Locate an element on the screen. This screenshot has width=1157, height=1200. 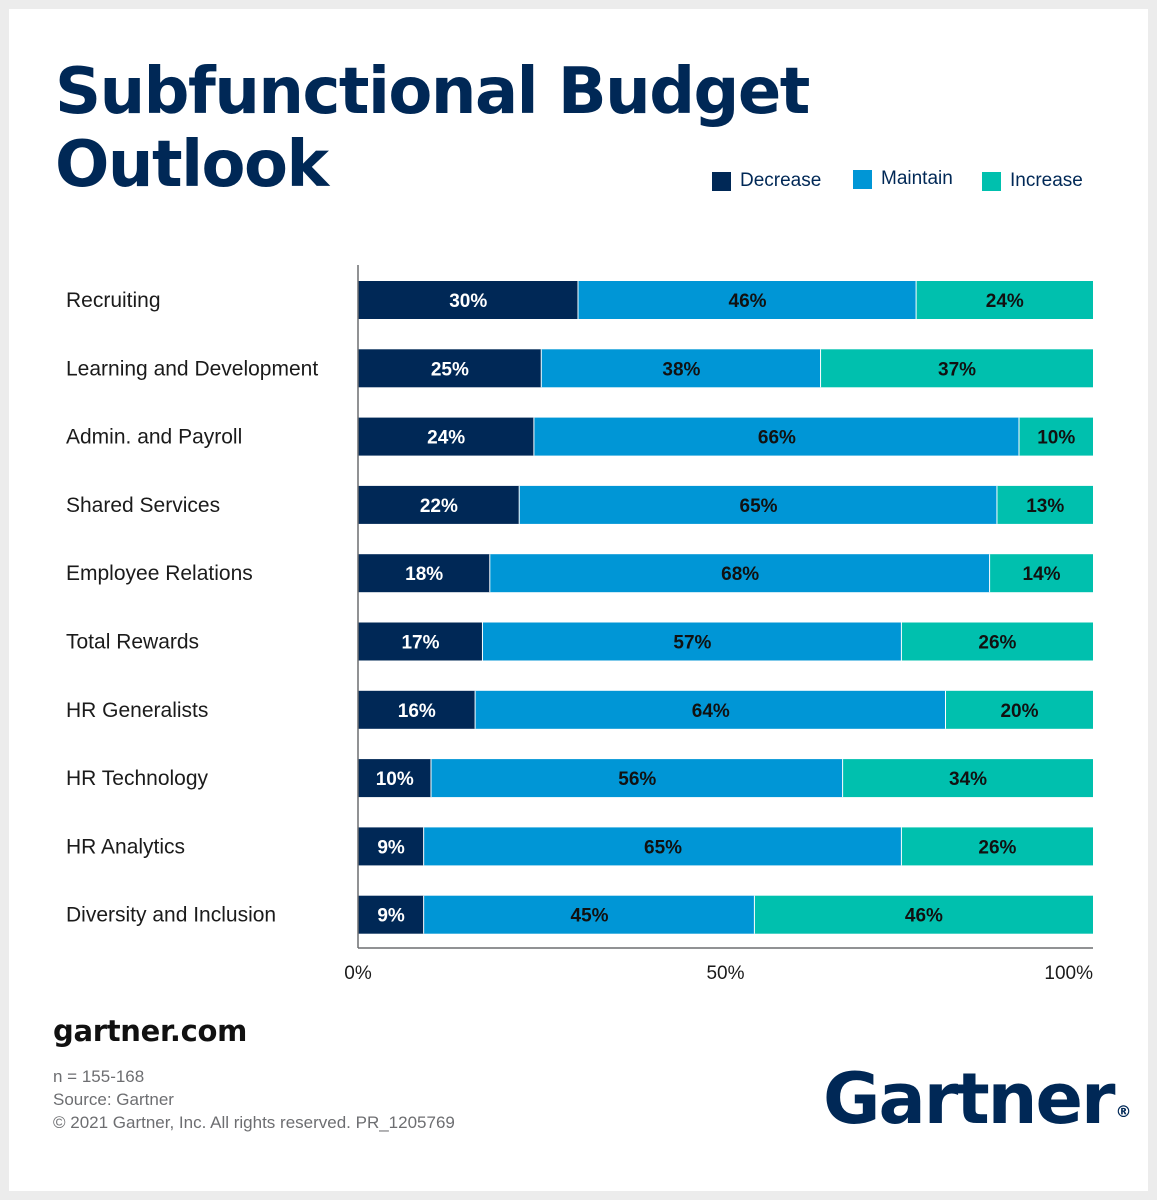
data-label: 56% is located at coordinates (637, 779).